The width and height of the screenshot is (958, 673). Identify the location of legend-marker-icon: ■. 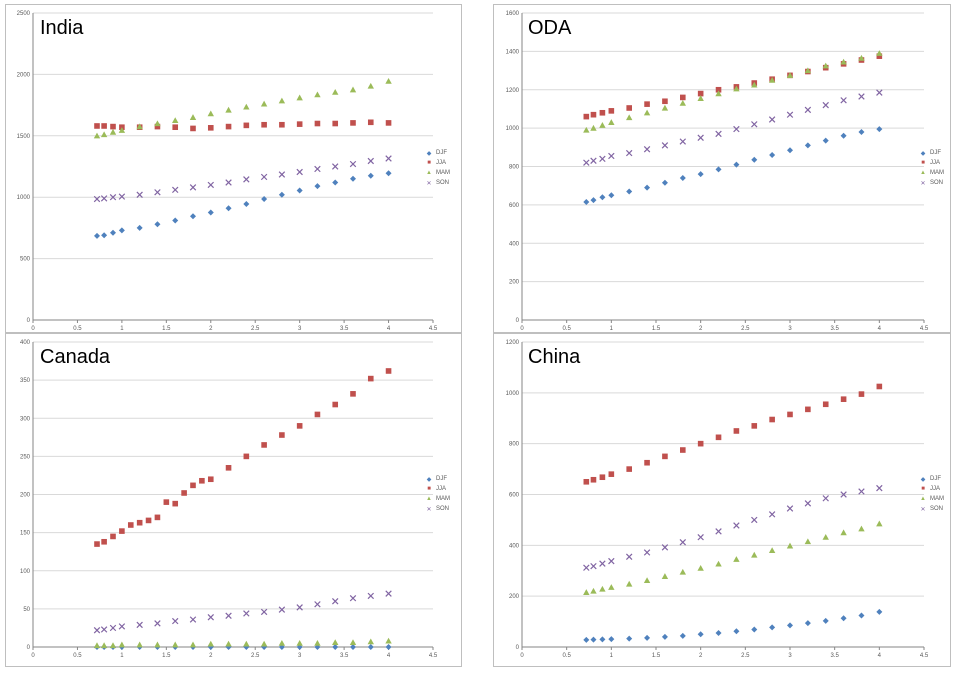
(429, 163).